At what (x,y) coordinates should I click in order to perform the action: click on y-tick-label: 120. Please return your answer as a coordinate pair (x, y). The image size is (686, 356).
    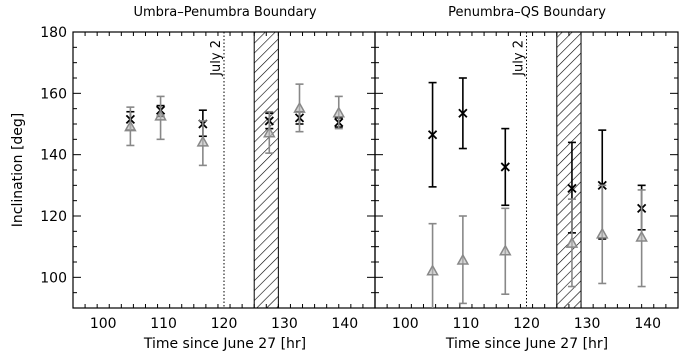
    Looking at the image, I should click on (53, 217).